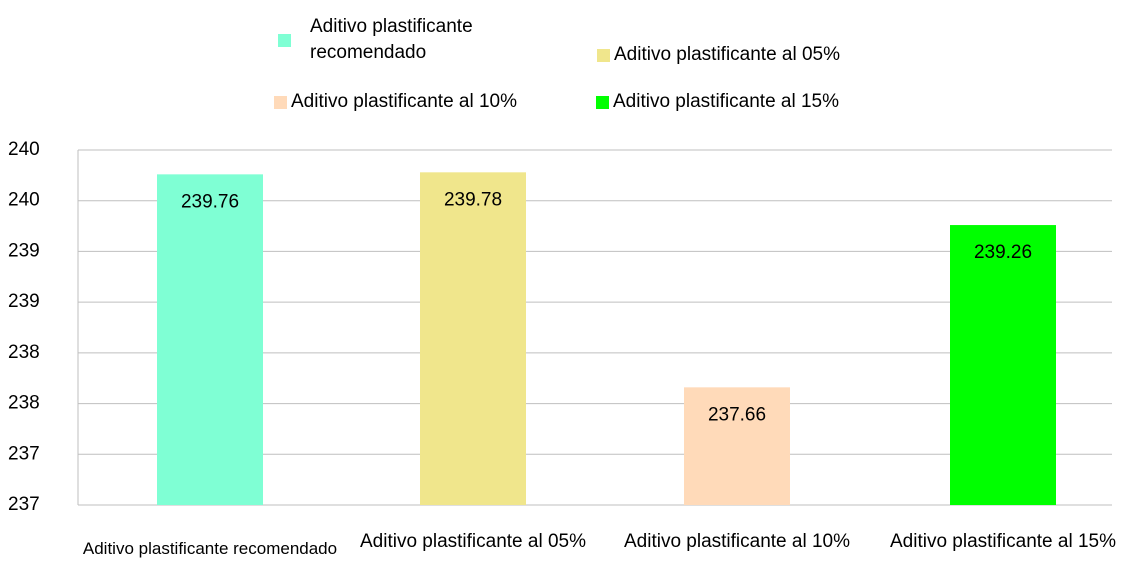 Image resolution: width=1132 pixels, height=584 pixels. I want to click on value-label: 237.66, so click(737, 414).